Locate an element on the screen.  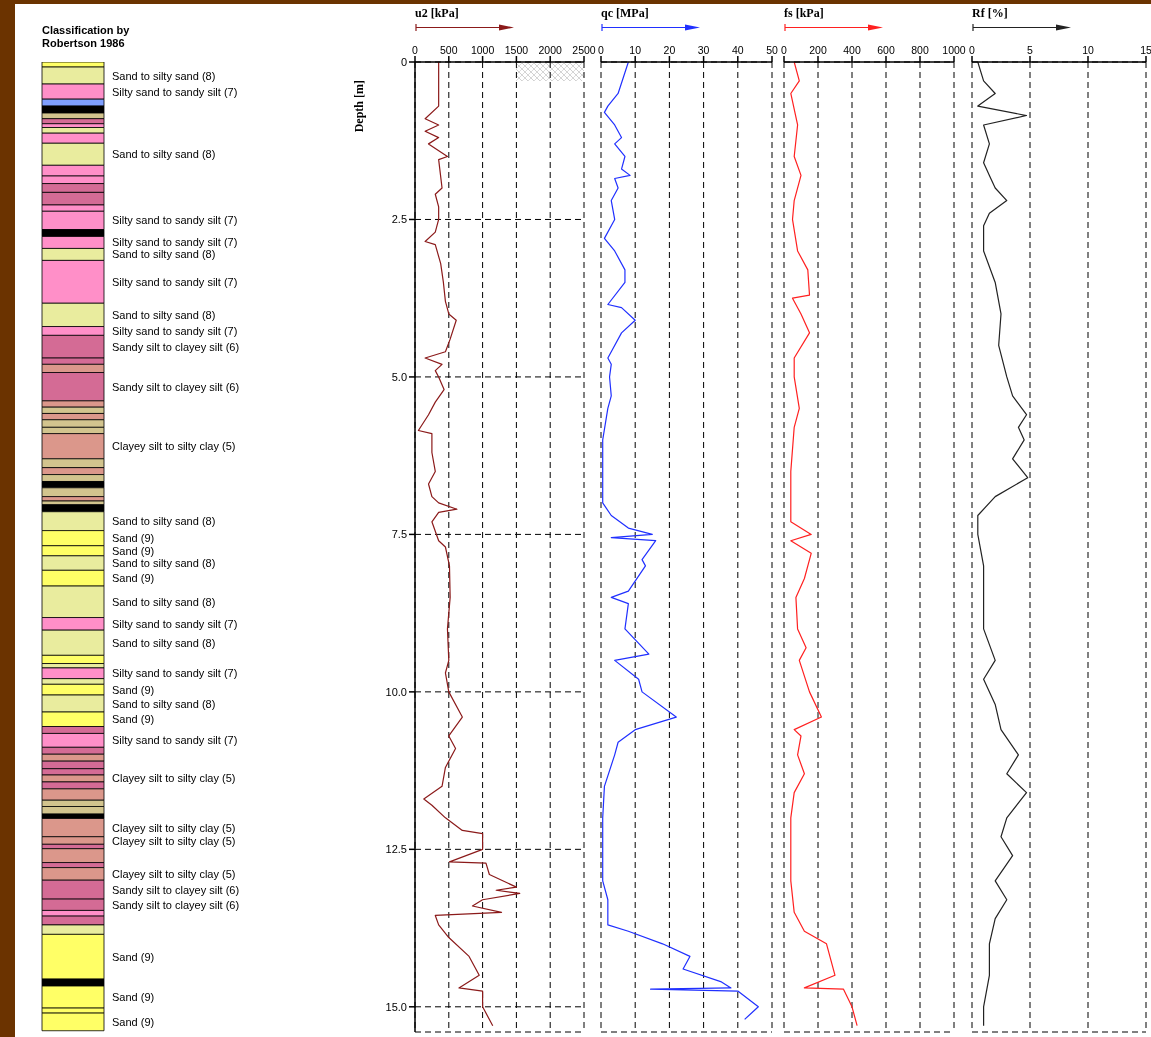
y-tick-label: 5.0 is located at coordinates (399, 376).